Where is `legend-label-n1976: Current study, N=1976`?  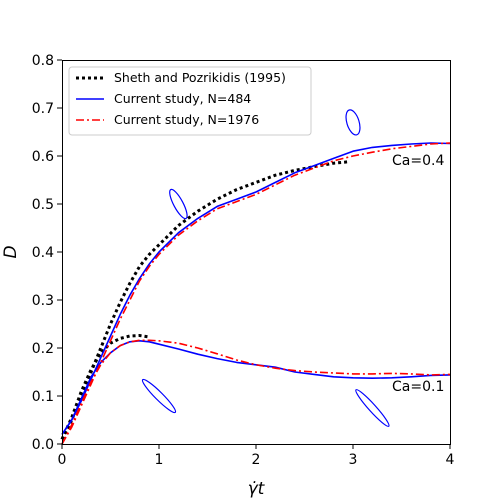
legend-label-n1976: Current study, N=1976 is located at coordinates (186, 119).